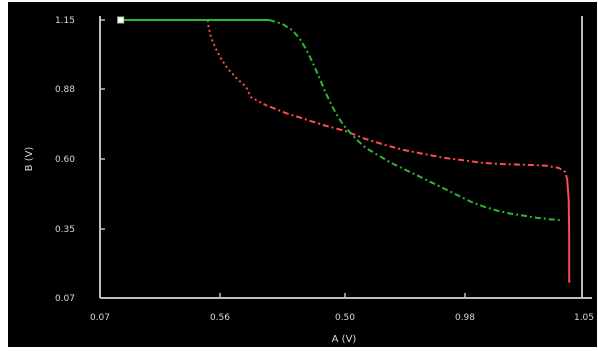  Describe the element at coordinates (465, 318) in the screenshot. I see `x-tick-label: 0.98` at that location.